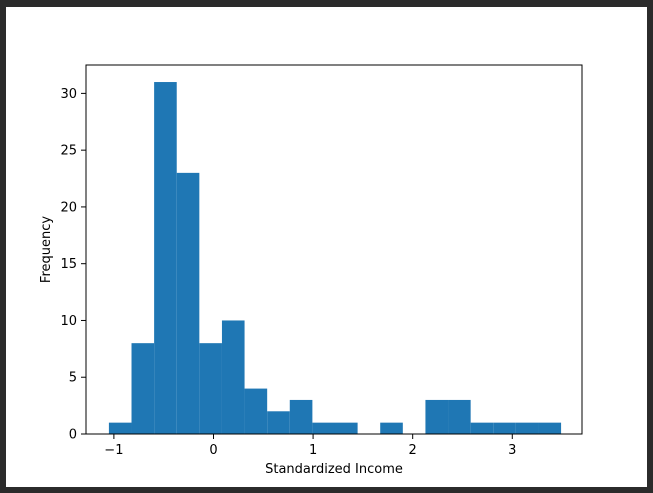 This screenshot has width=653, height=493. What do you see at coordinates (68, 207) in the screenshot?
I see `y-tick-label: 20` at bounding box center [68, 207].